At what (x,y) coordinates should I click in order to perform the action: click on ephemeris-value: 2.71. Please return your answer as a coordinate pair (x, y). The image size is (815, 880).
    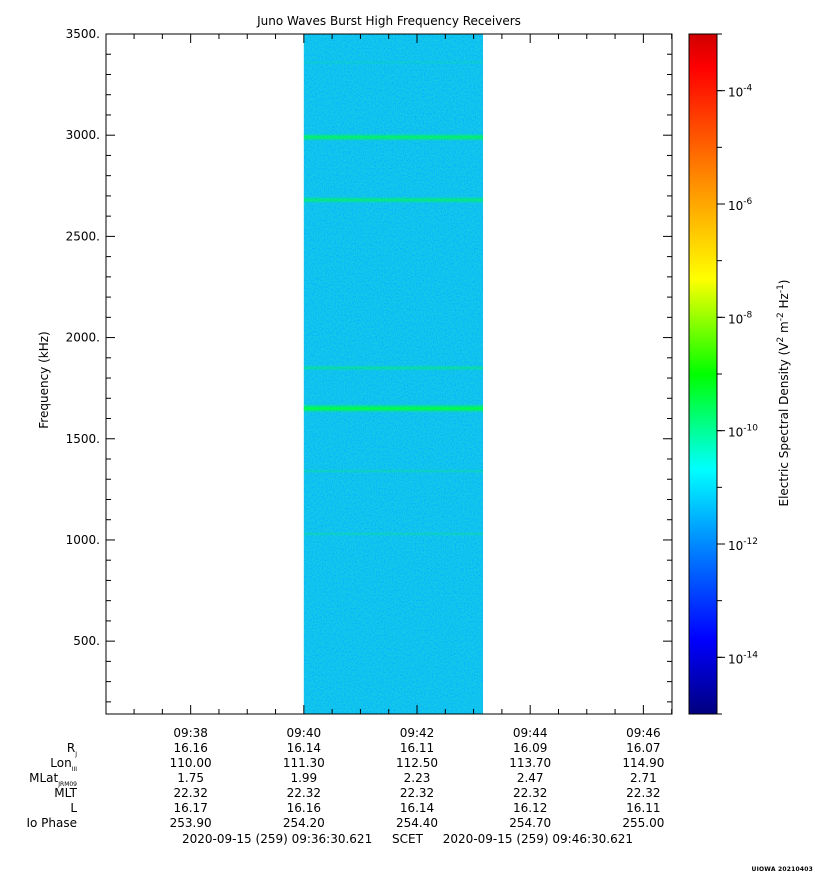
    Looking at the image, I should click on (643, 778).